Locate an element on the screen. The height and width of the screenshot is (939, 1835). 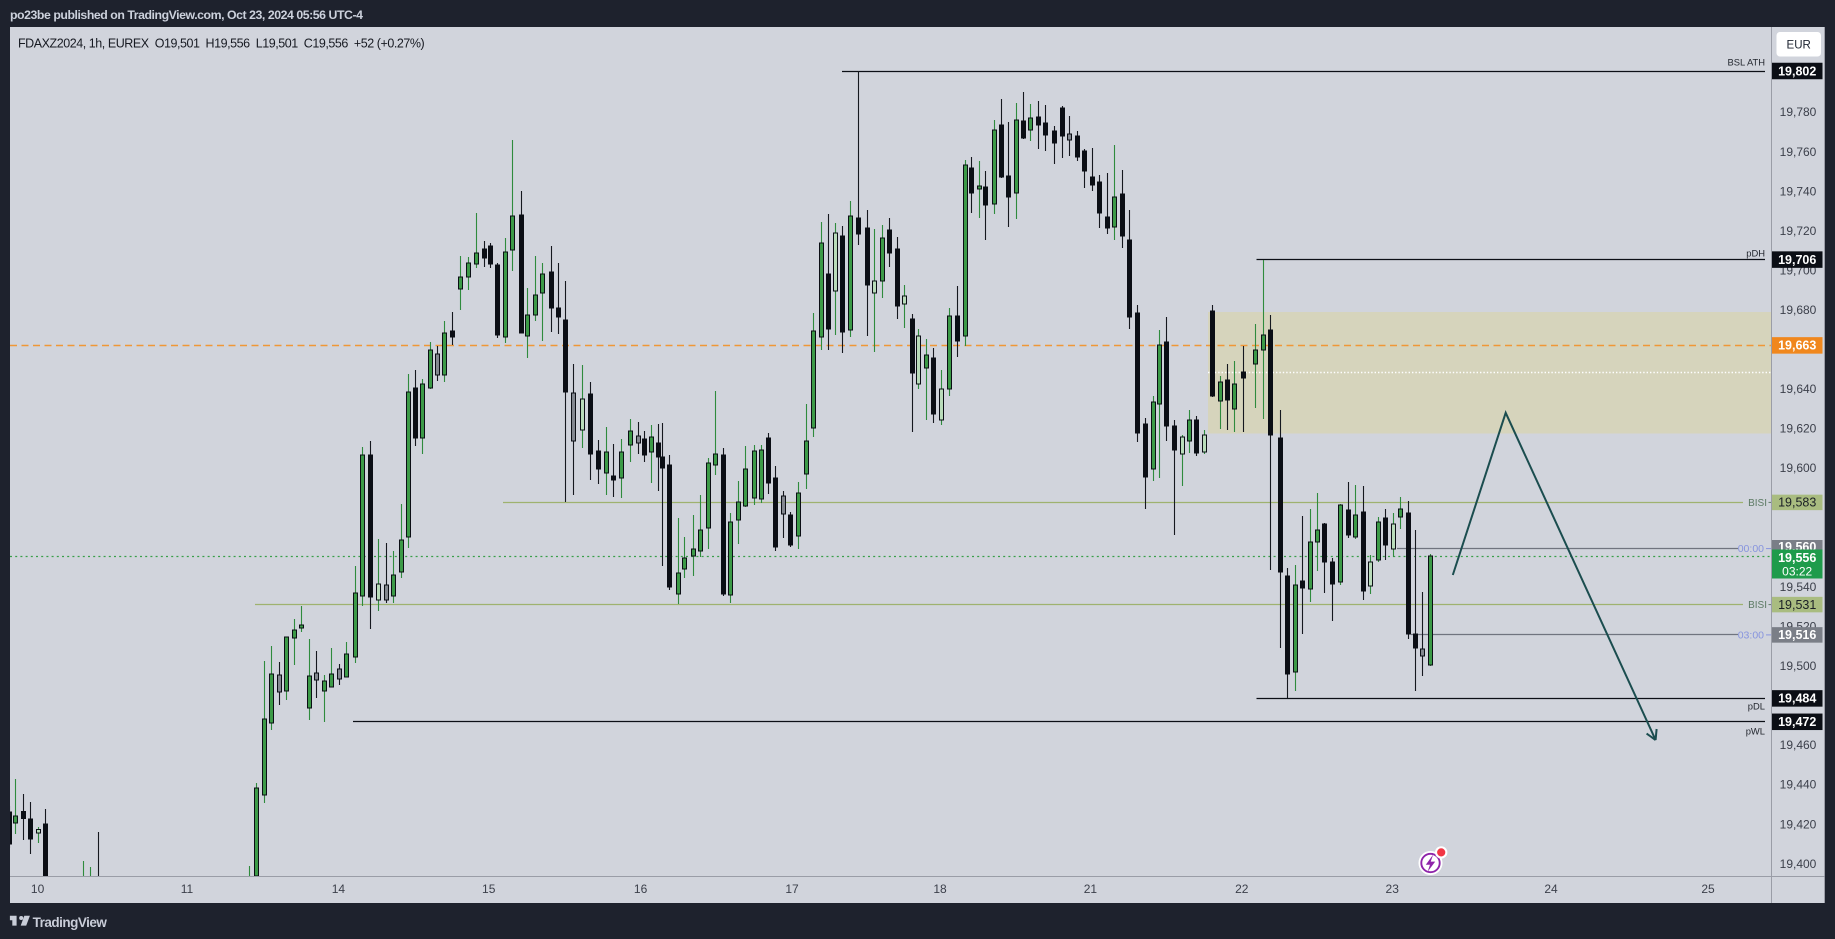
svg-text: 19,500 is located at coordinates (1798, 666).